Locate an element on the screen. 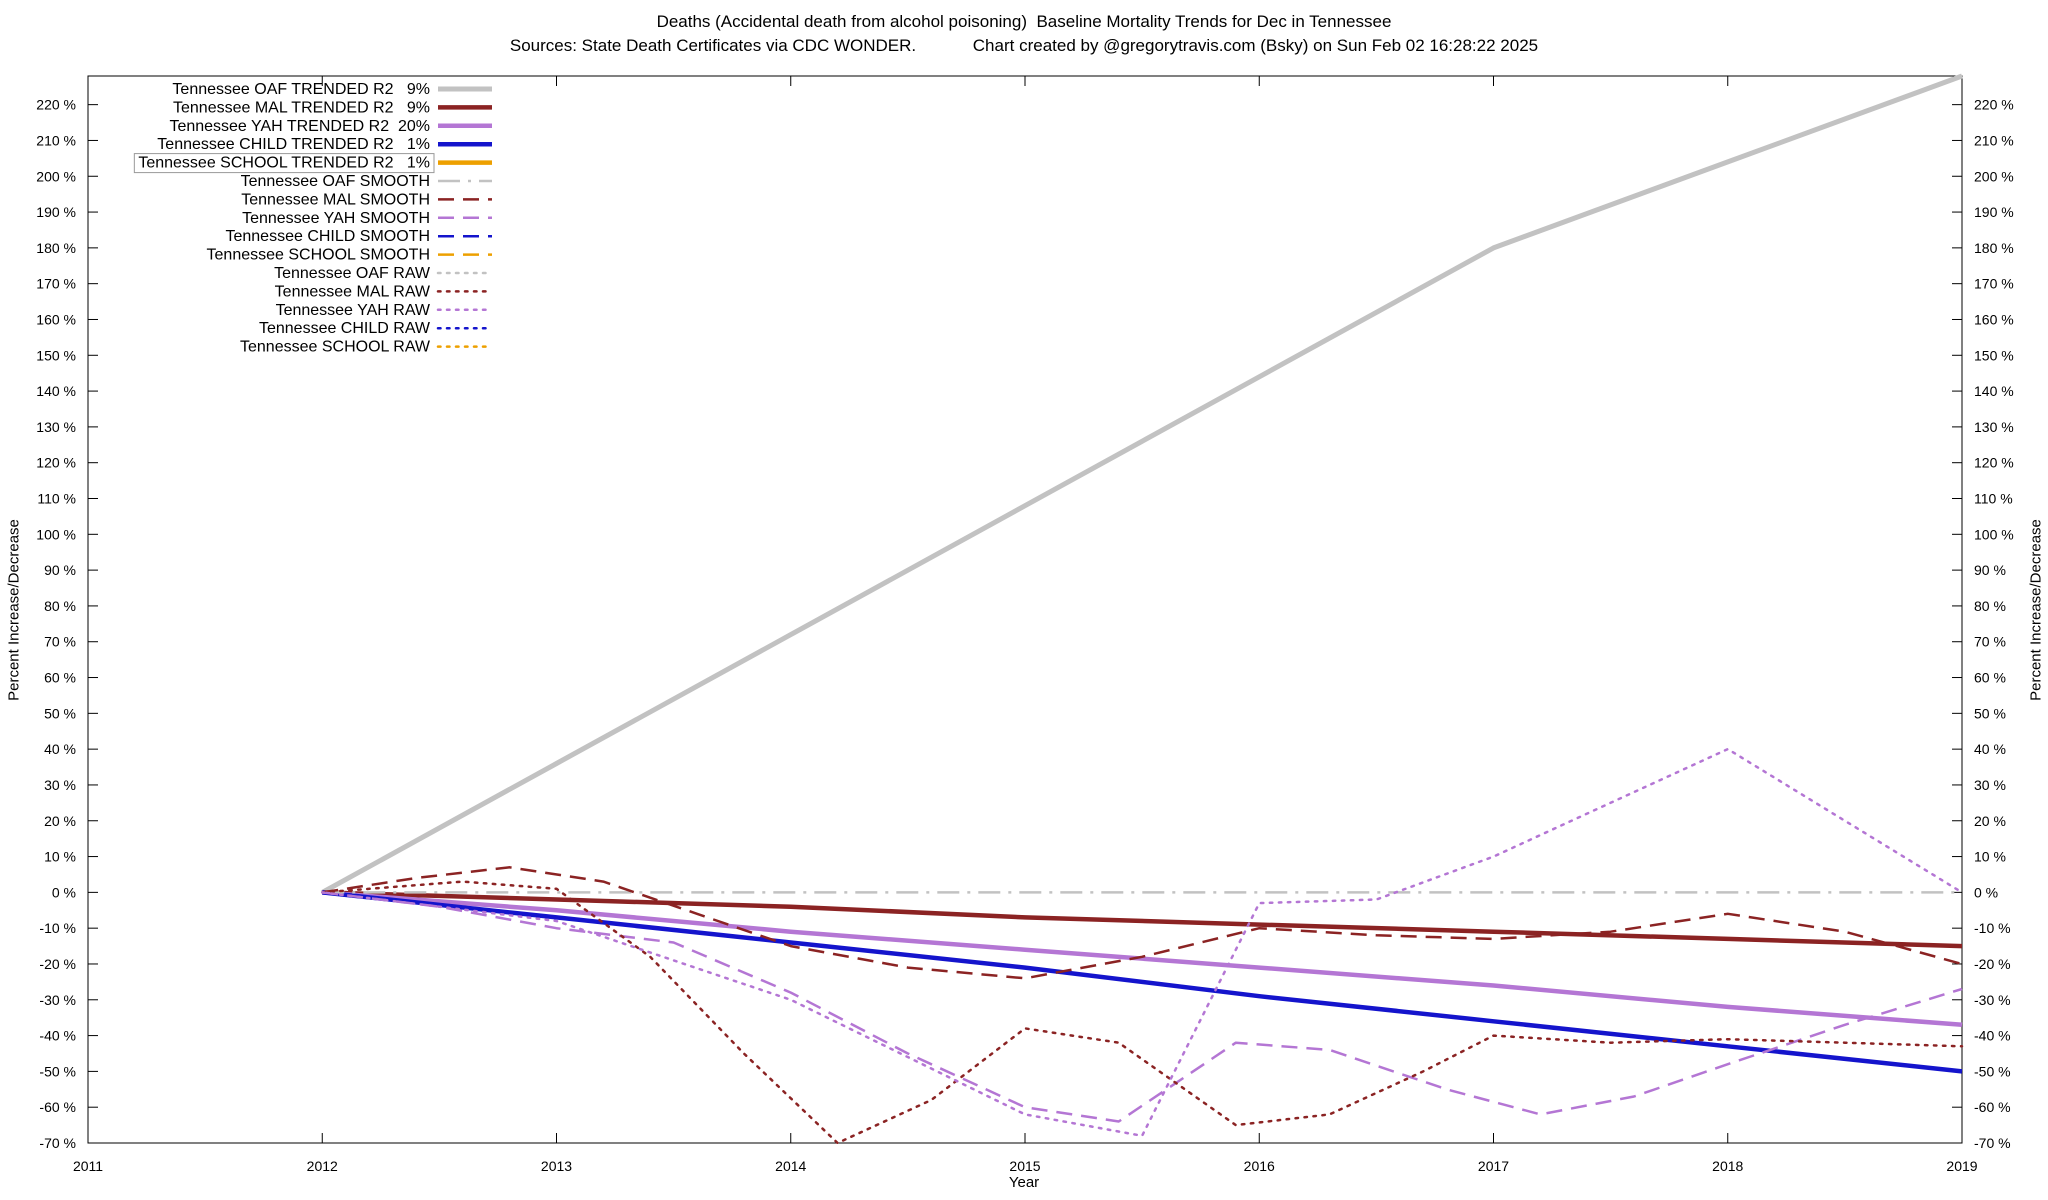  y-tick-label-right: 160 % is located at coordinates (1994, 319).